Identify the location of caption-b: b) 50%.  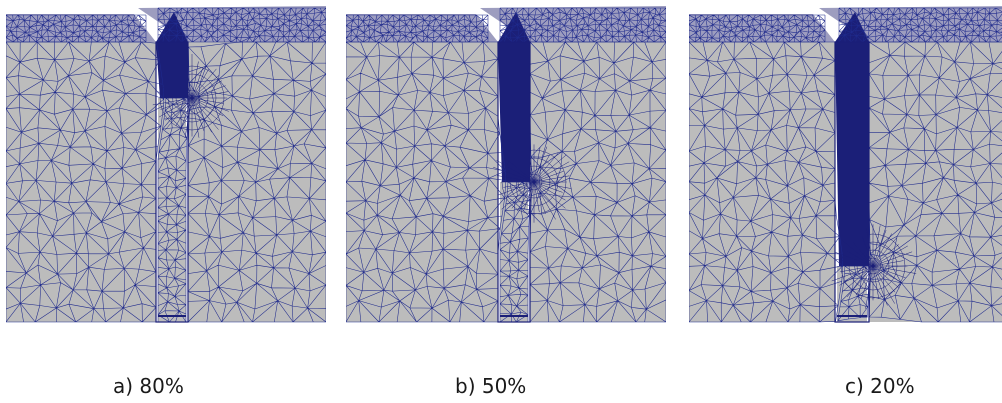
(491, 386).